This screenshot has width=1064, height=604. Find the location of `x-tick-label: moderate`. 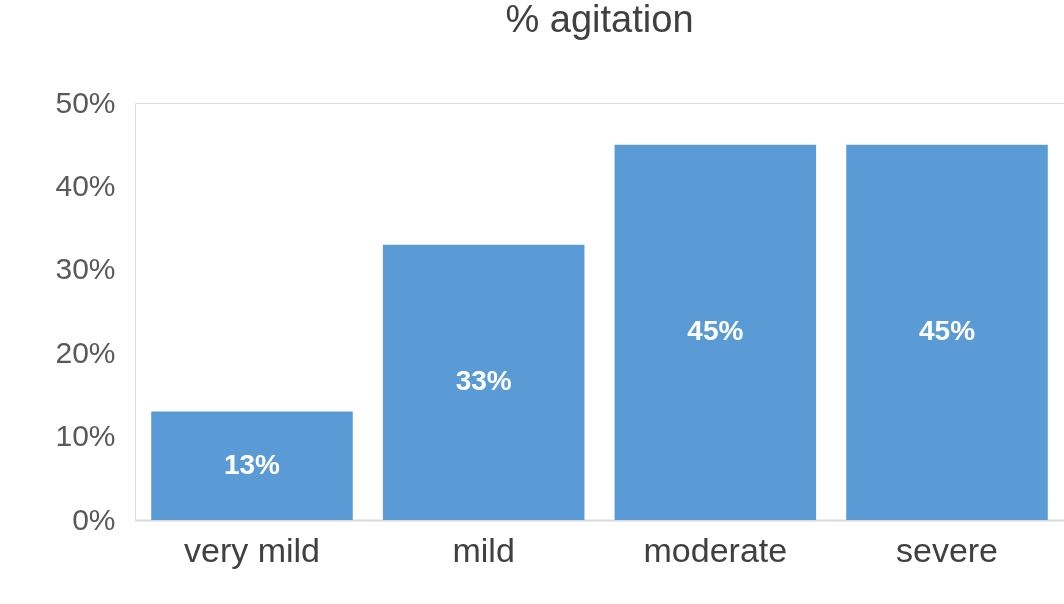

x-tick-label: moderate is located at coordinates (715, 549).